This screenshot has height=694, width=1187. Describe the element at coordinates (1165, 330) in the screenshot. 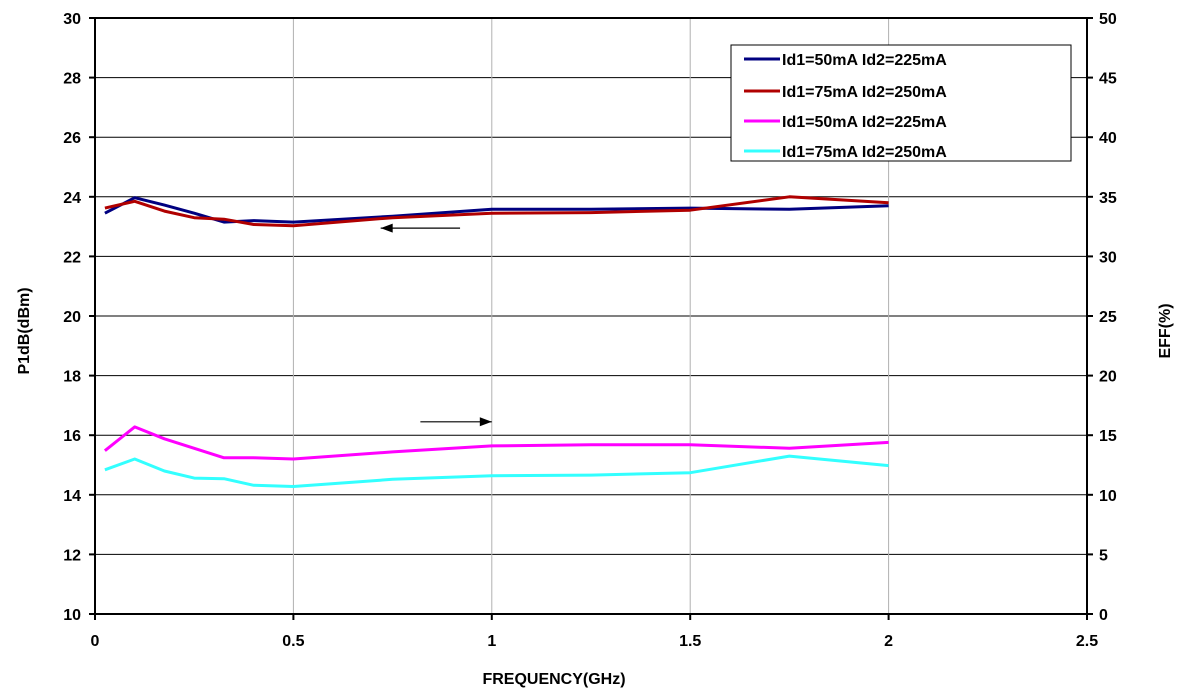

I see `y2-axis-title: EFF(%)` at that location.